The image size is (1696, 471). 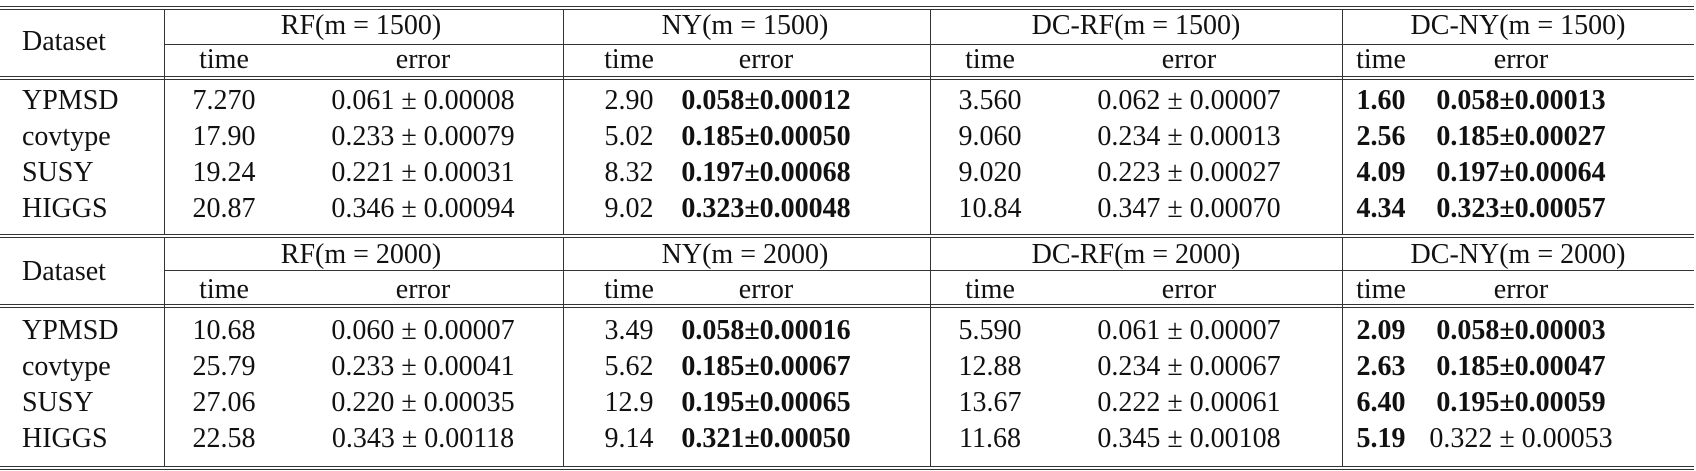 I want to click on time-cell: 13.67, so click(x=990, y=402).